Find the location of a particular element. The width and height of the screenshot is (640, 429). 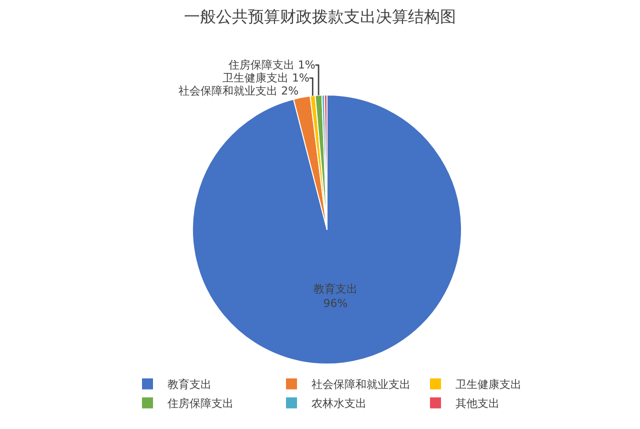

legend-label: 卫生健康支出 is located at coordinates (489, 385).